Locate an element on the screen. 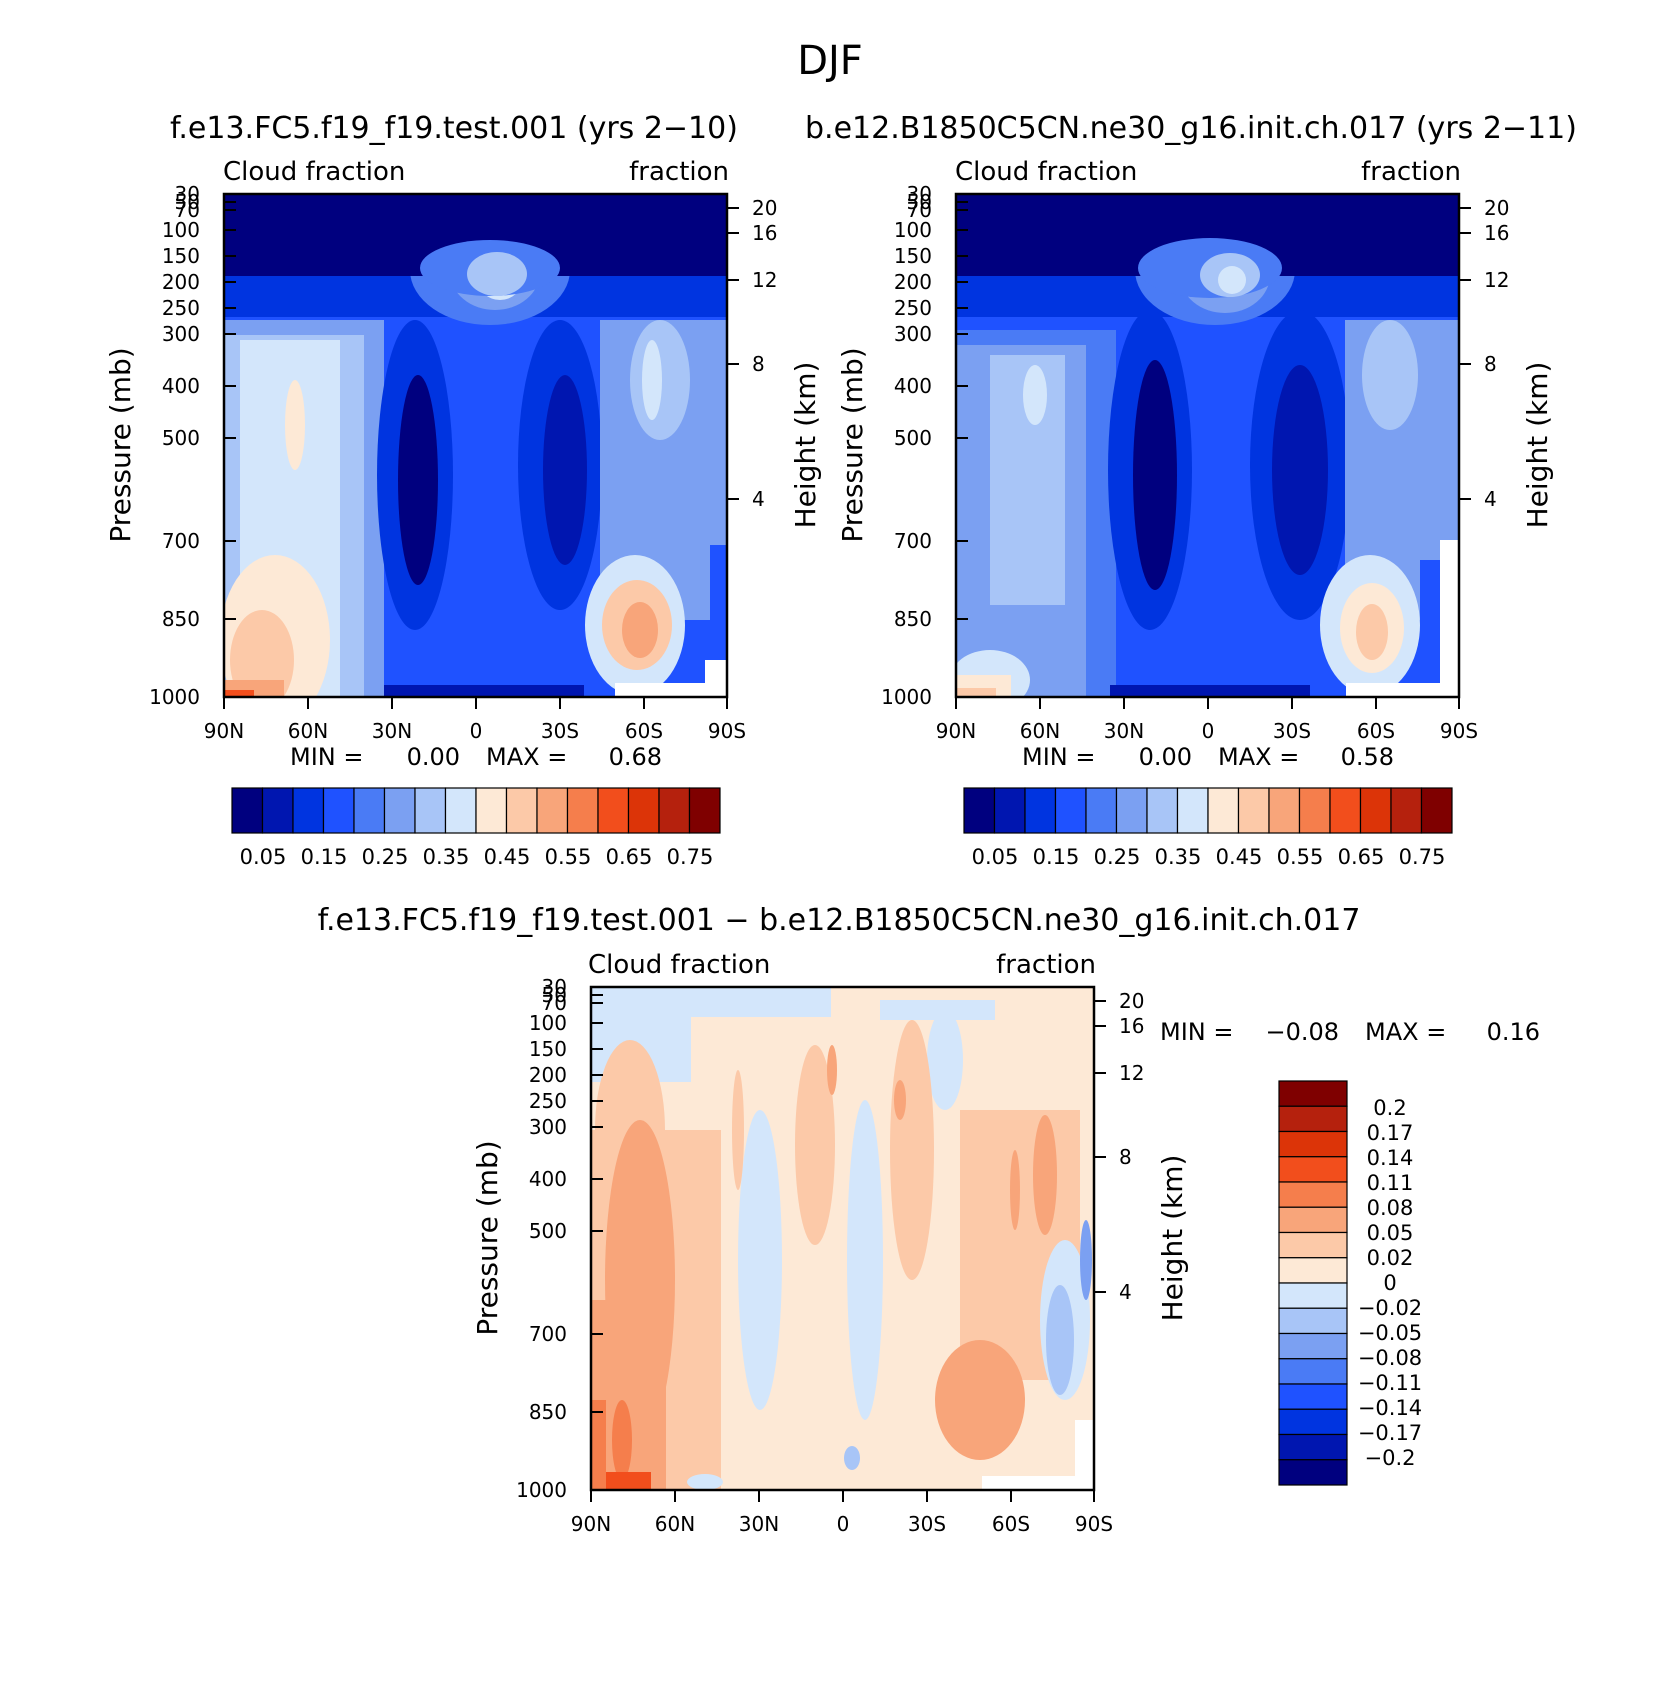 The image size is (1672, 1688). max-label: MAX = is located at coordinates (526, 757).